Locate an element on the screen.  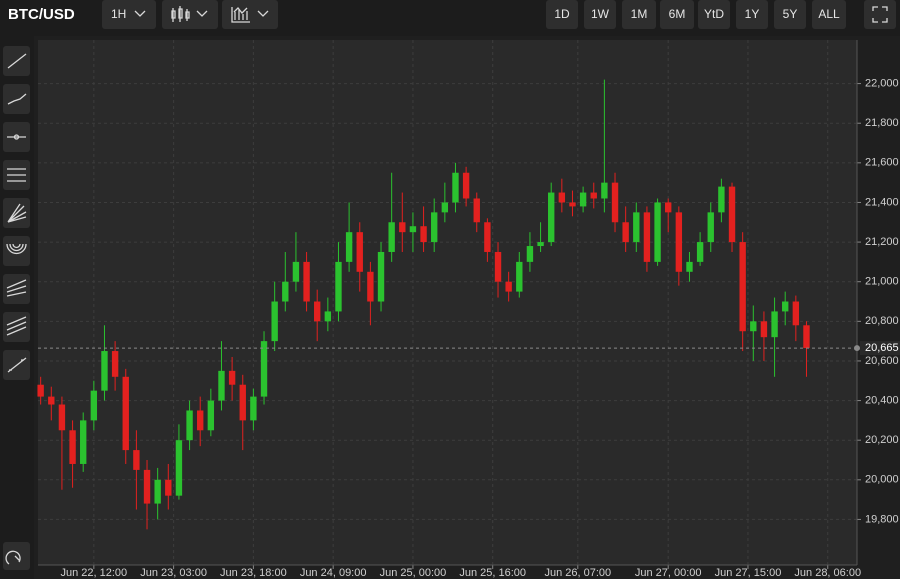
x-tick-label: Jun 28, 06:00 is located at coordinates (827, 573).